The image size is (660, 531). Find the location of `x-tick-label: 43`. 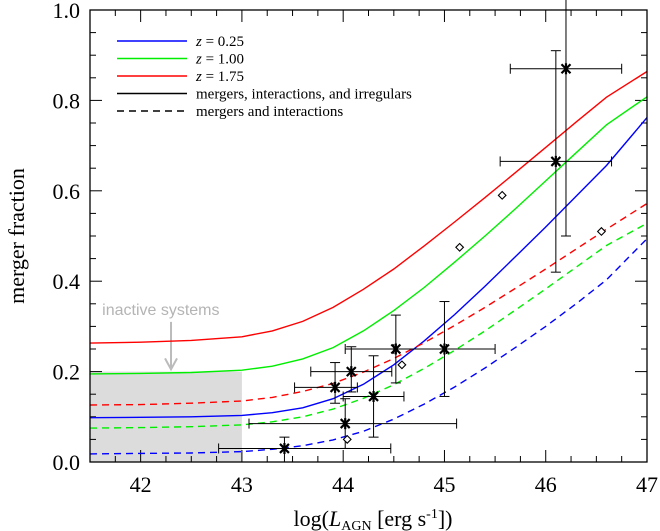

x-tick-label: 43 is located at coordinates (242, 484).